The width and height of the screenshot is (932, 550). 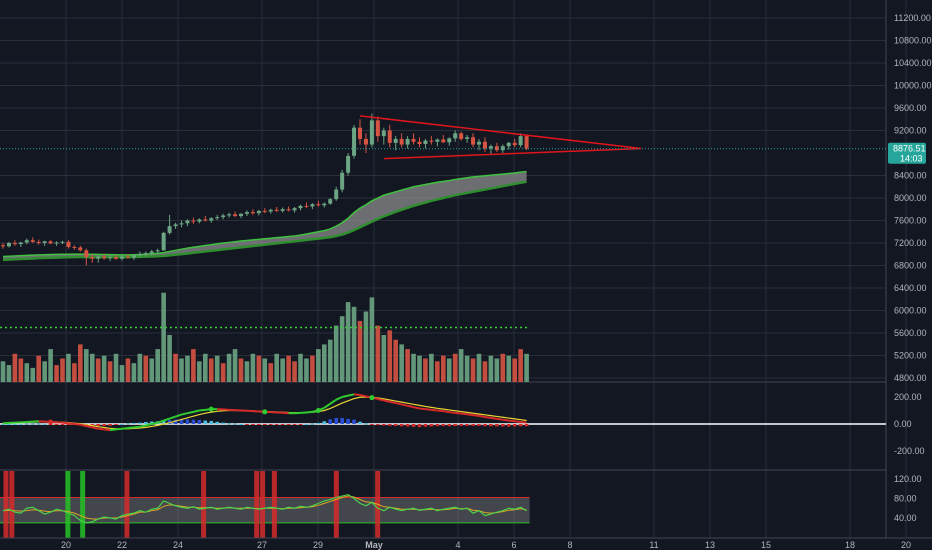 What do you see at coordinates (910, 288) in the screenshot?
I see `price-tick-label: 6400.00` at bounding box center [910, 288].